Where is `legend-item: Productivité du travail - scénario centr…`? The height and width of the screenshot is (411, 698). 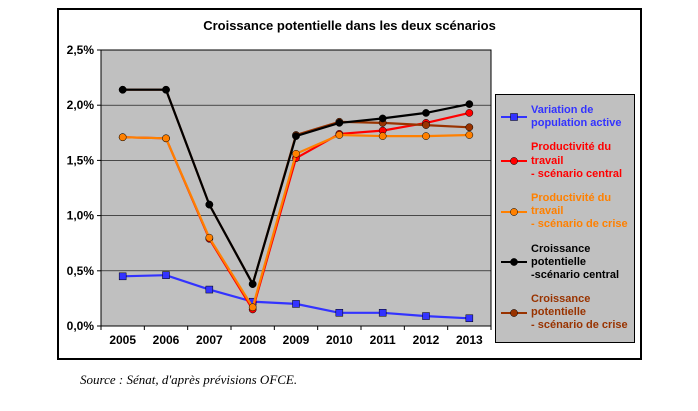 legend-item: Productivité du travail - scénario centr… is located at coordinates (565, 161).